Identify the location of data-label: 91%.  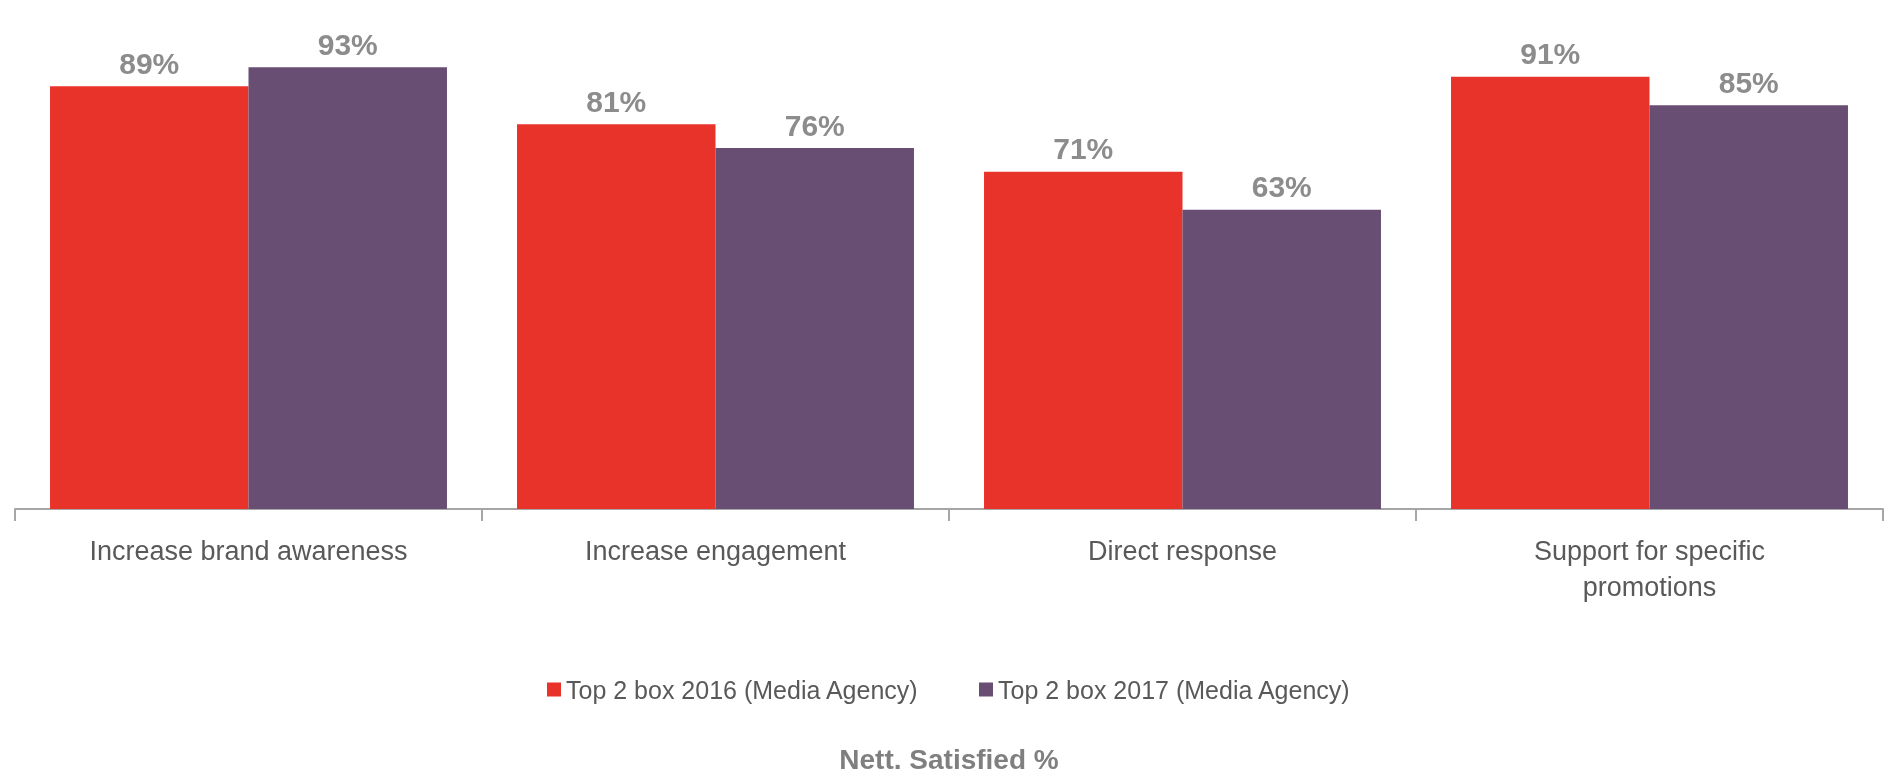
(1550, 54).